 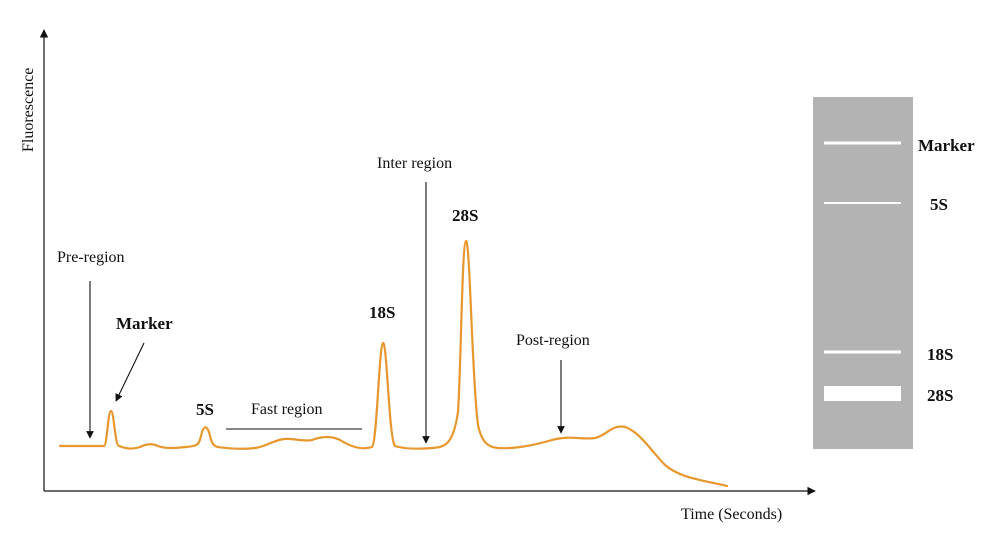 I want to click on 18s-peak-label: 18S, so click(x=382, y=312).